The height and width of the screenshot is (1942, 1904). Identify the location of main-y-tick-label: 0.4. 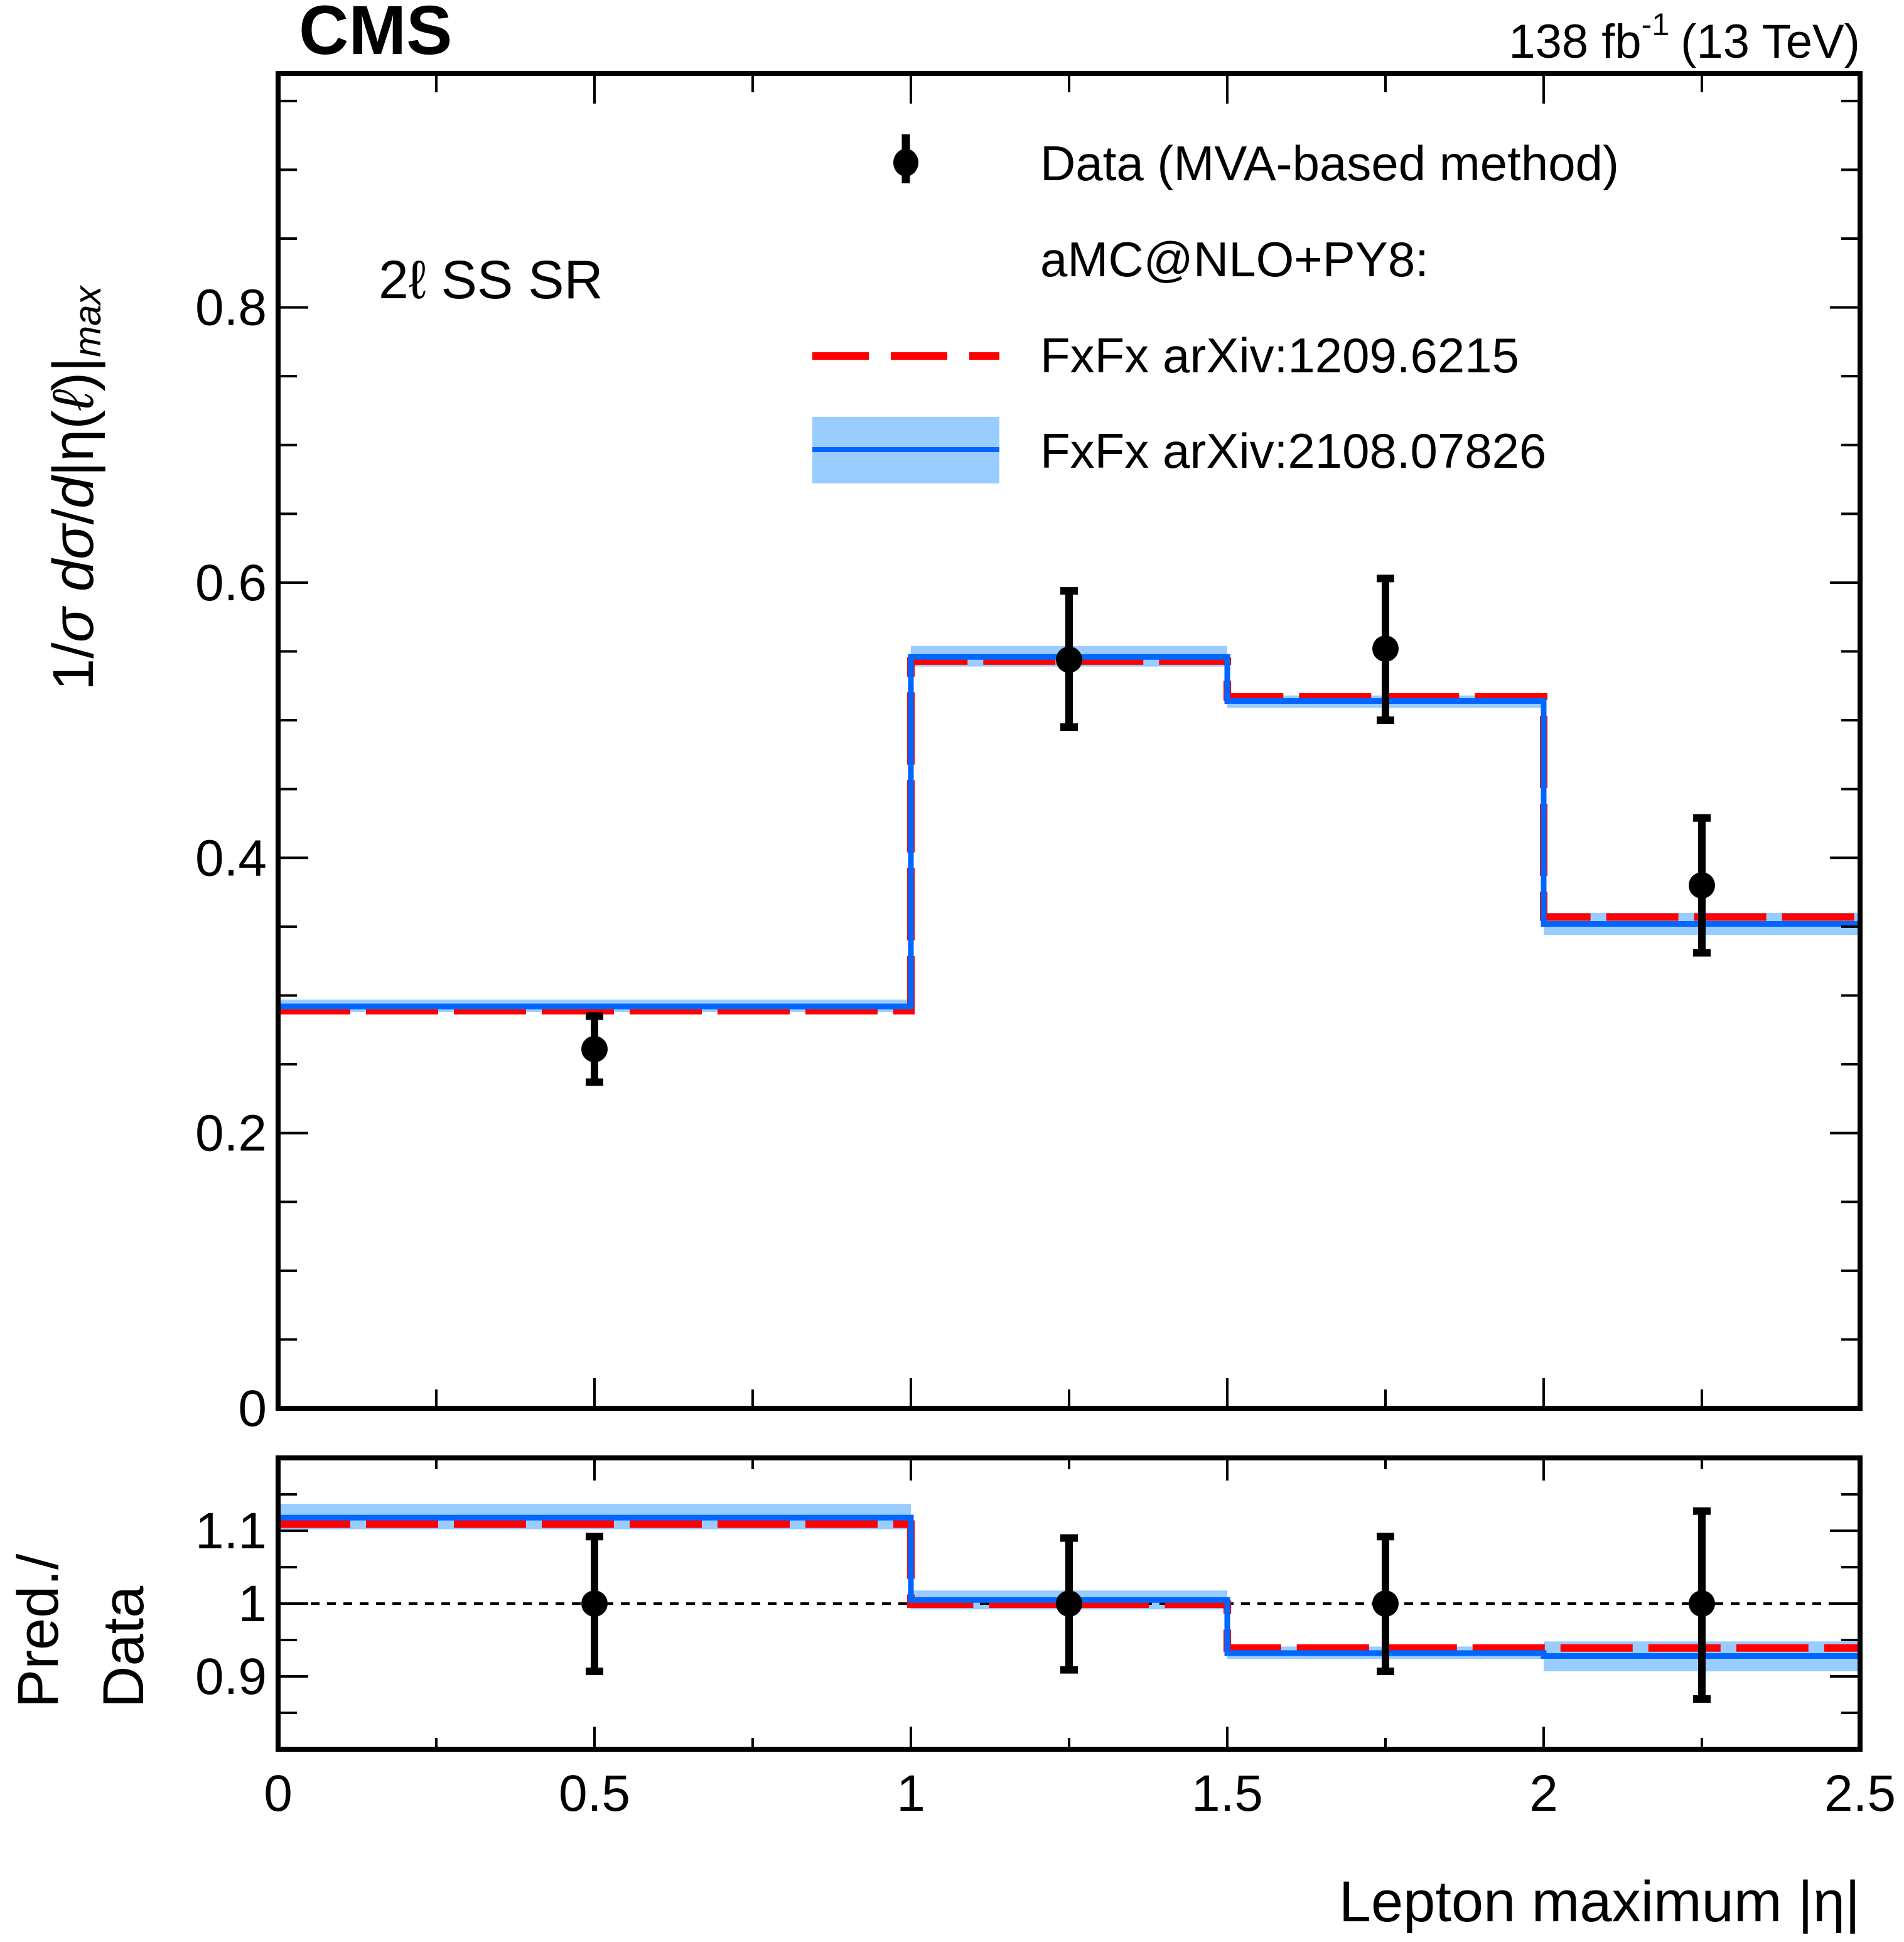
(231, 858).